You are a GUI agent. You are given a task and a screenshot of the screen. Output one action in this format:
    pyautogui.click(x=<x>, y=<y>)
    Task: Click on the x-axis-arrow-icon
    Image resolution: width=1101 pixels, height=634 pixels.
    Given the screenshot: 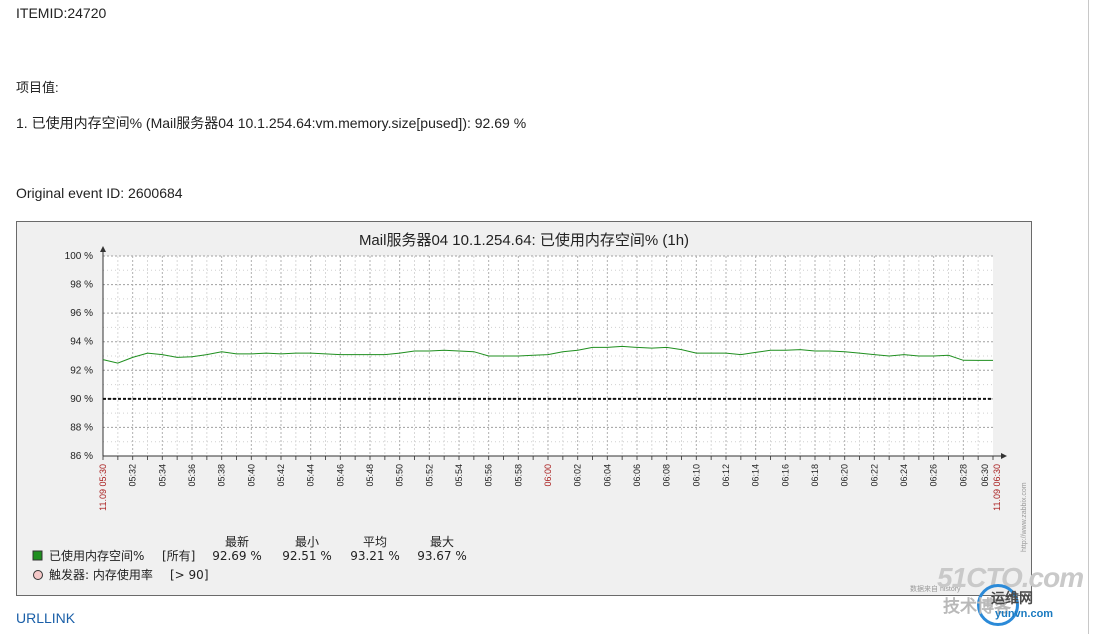 What is the action you would take?
    pyautogui.click(x=1004, y=456)
    